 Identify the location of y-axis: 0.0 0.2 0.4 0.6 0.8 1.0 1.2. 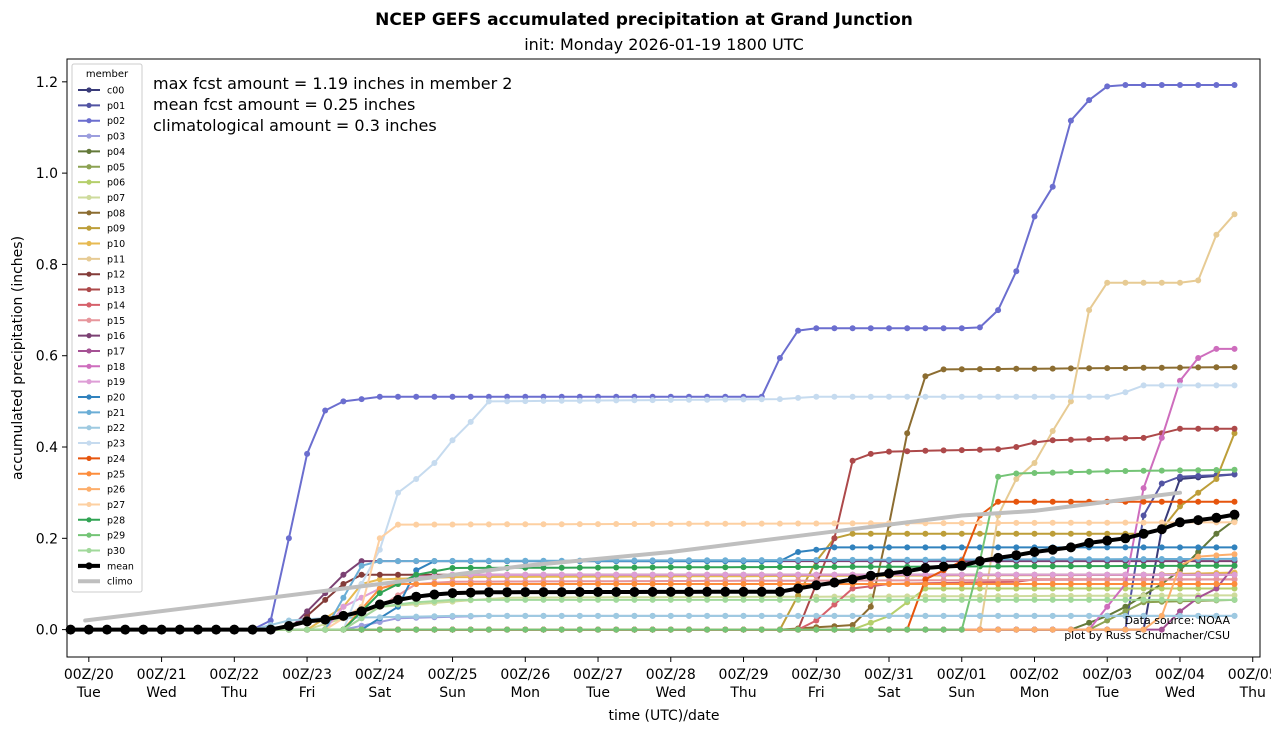
(51, 357).